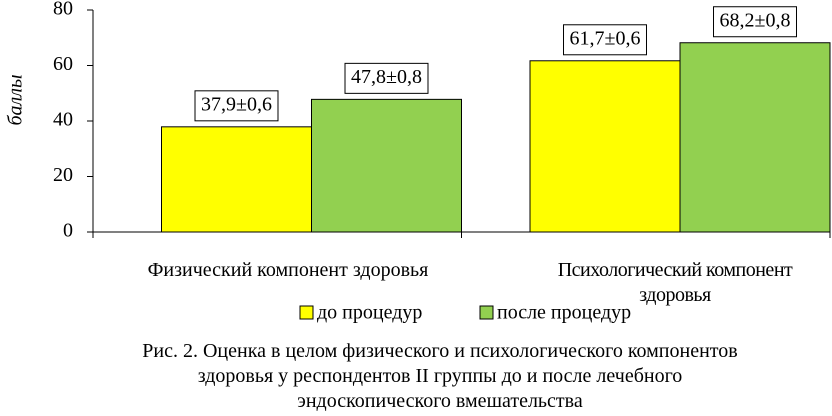 This screenshot has height=416, width=832. Describe the element at coordinates (369, 313) in the screenshot. I see `legend-label: до процедур` at that location.